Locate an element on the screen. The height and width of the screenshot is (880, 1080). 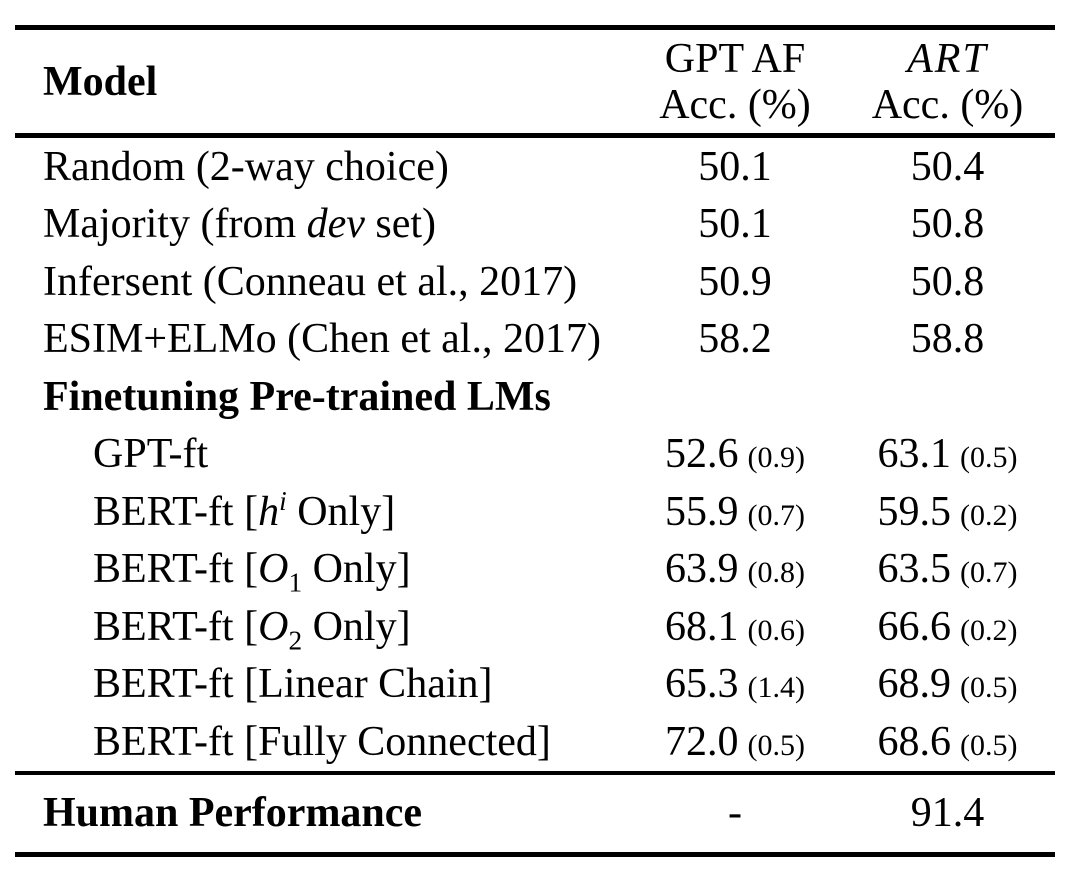
accuracy-value: 63.5 is located at coordinates (914, 569).